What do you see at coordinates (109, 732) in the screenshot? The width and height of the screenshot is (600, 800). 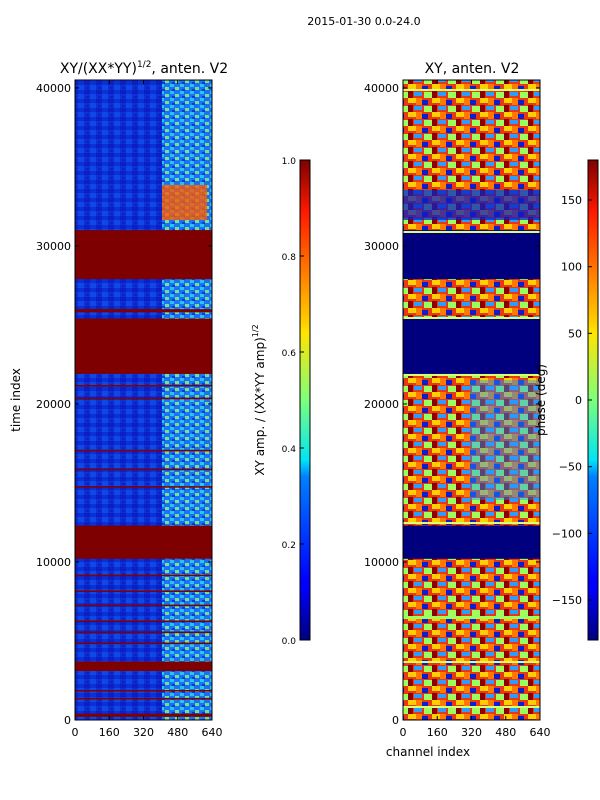 I see `amplitude-xtick-label: 160` at bounding box center [109, 732].